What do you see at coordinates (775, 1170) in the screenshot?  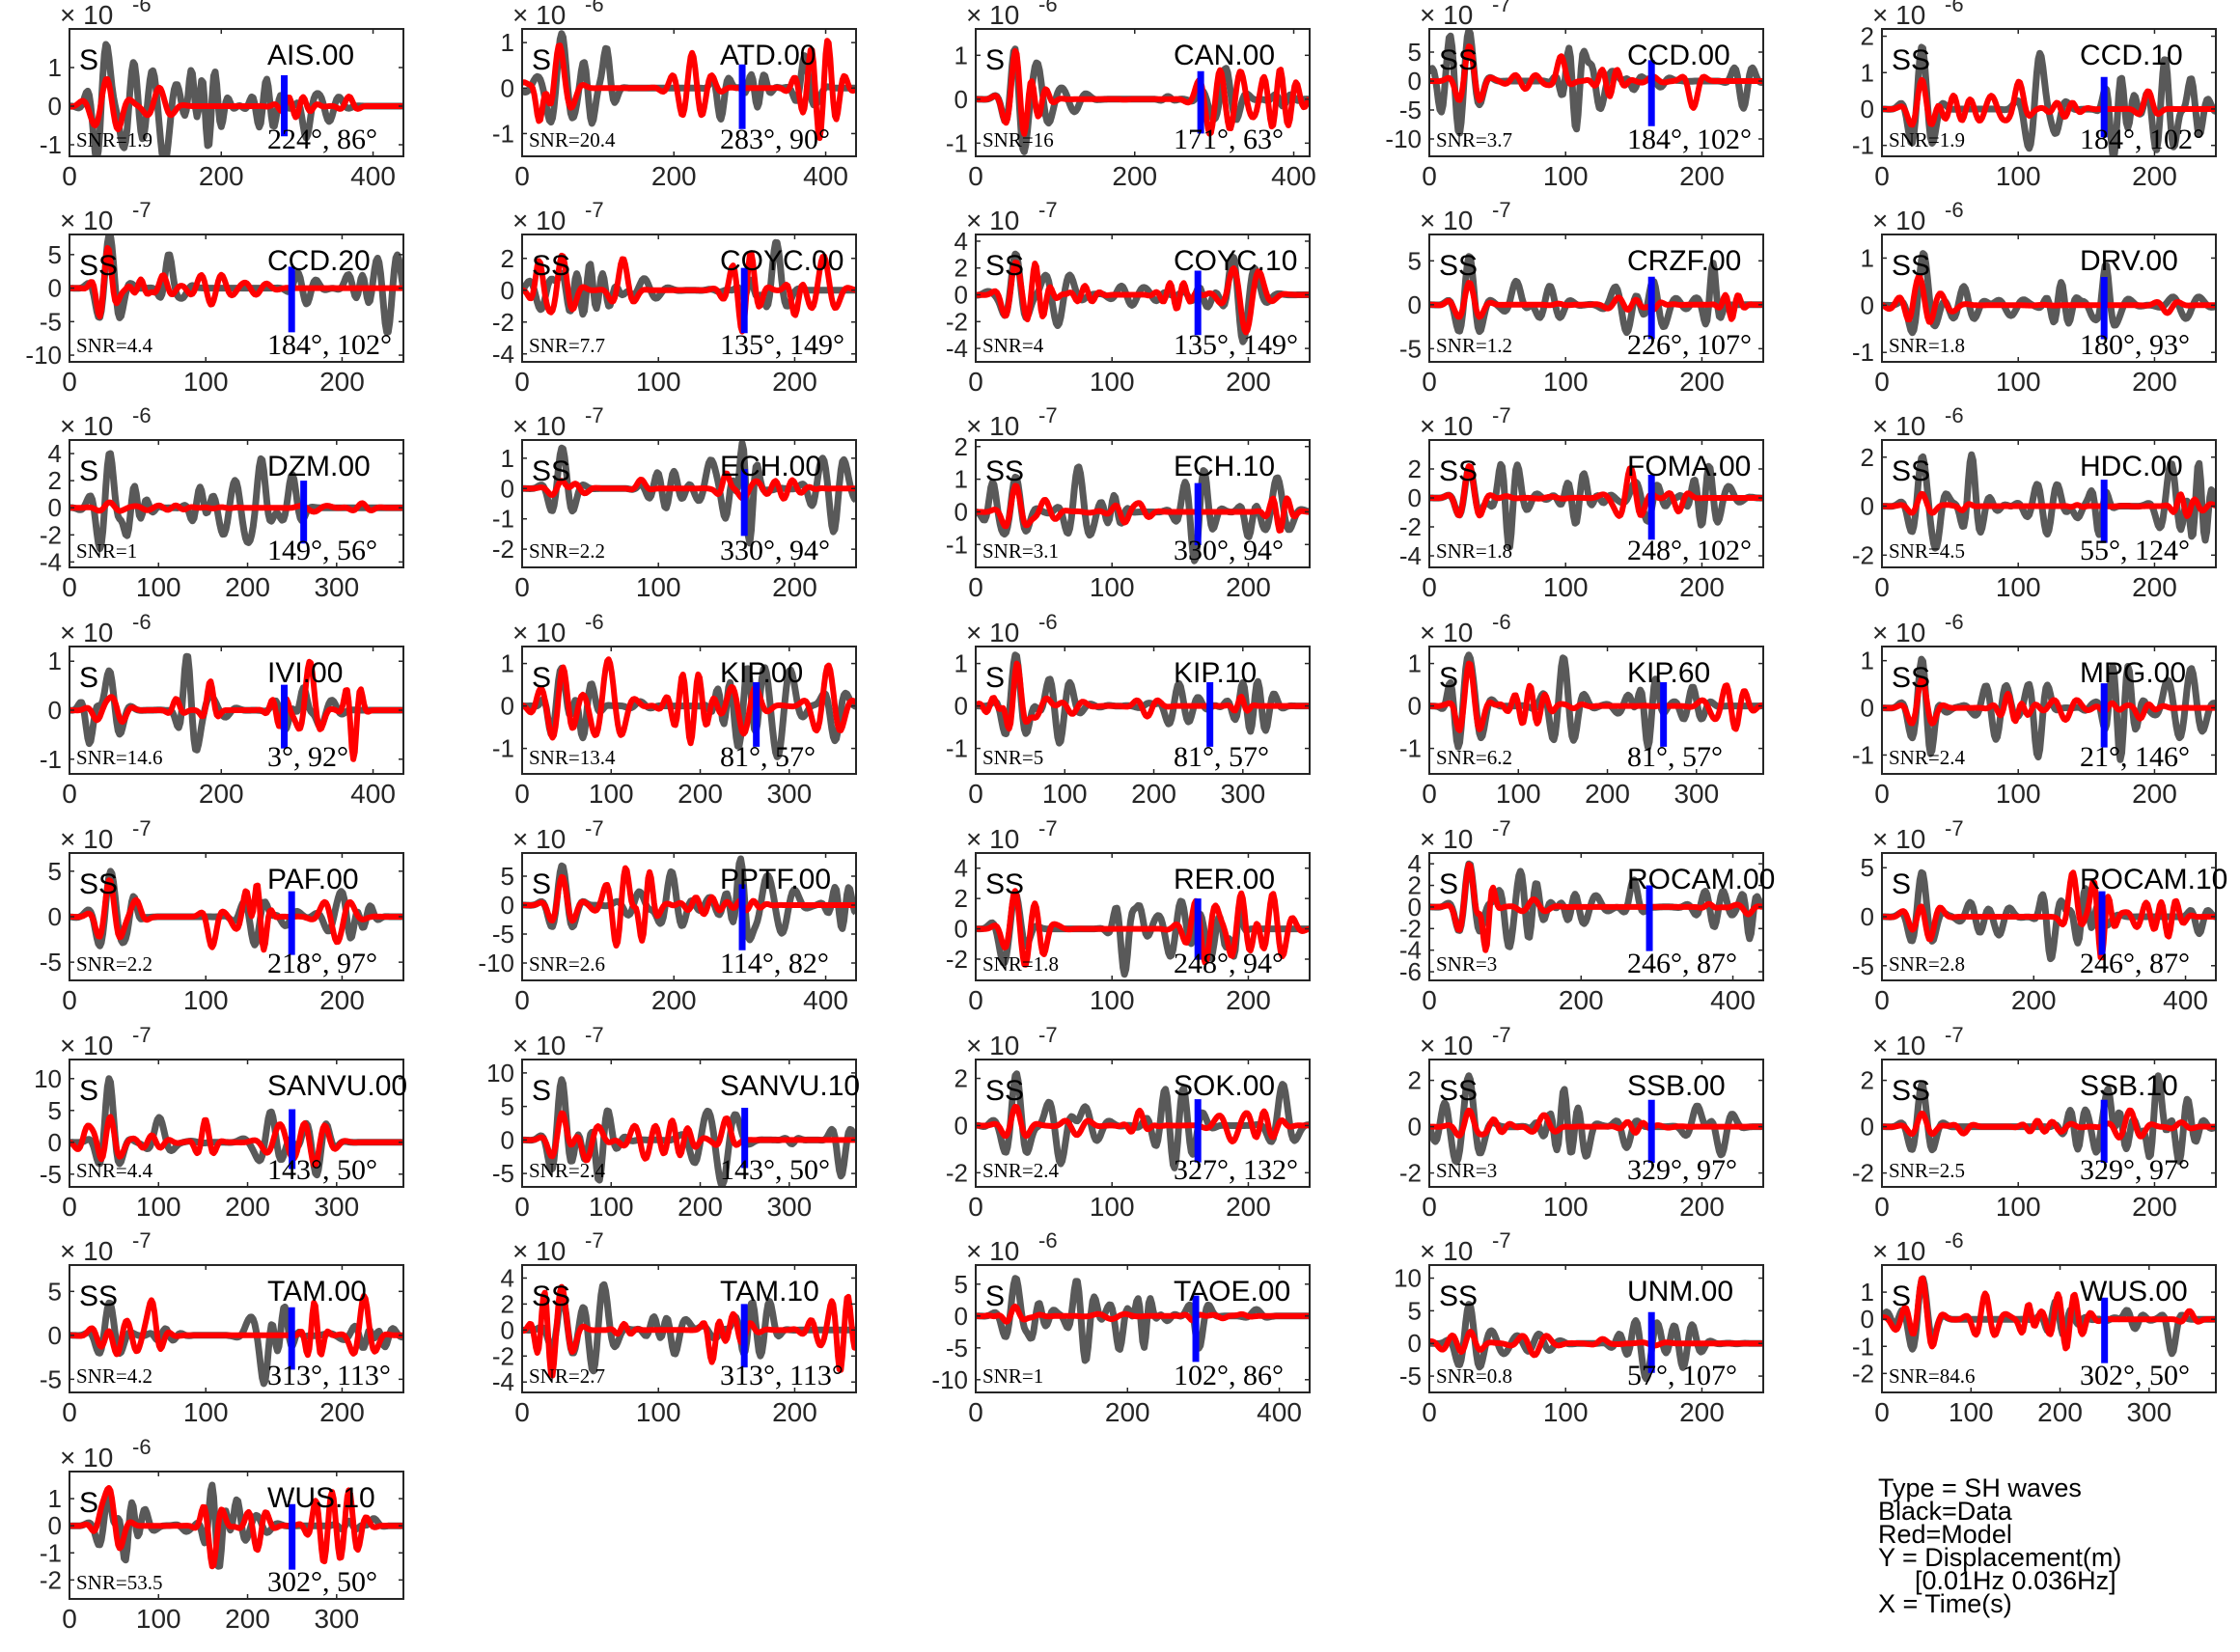 I see `azimuth-label: 143°, 50°` at bounding box center [775, 1170].